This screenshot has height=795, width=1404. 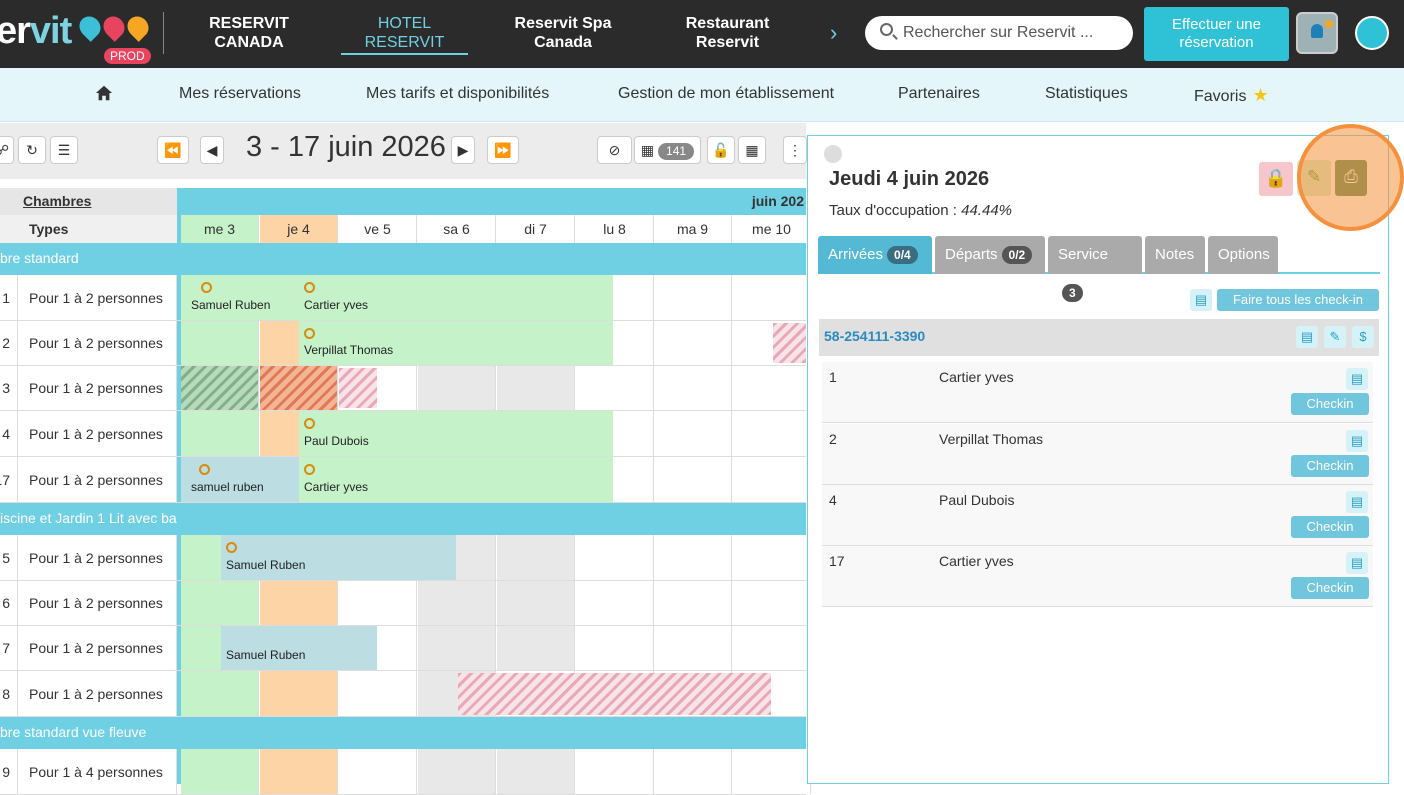 What do you see at coordinates (902, 255) in the screenshot?
I see `tab-count: 0/4` at bounding box center [902, 255].